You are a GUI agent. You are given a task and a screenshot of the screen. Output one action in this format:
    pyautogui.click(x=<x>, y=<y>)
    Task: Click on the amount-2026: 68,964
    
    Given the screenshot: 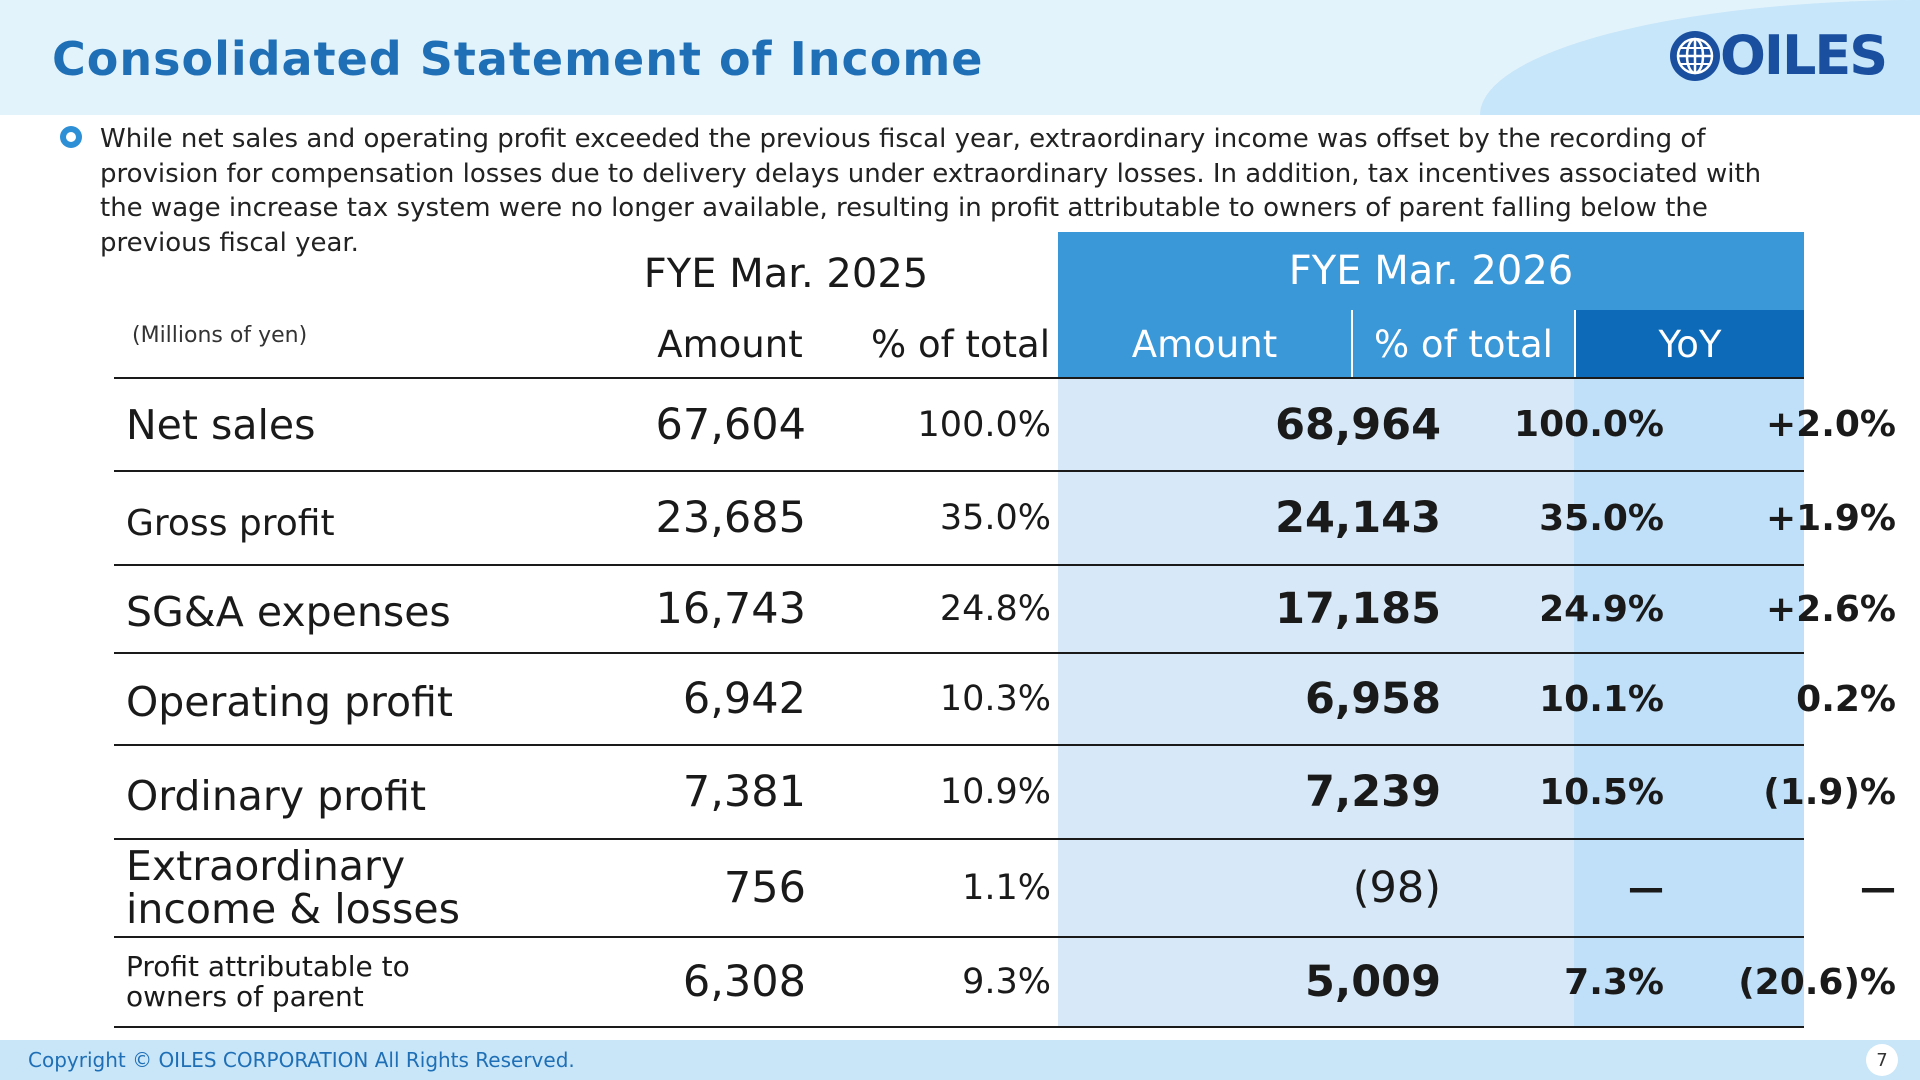 What is the action you would take?
    pyautogui.click(x=1358, y=424)
    